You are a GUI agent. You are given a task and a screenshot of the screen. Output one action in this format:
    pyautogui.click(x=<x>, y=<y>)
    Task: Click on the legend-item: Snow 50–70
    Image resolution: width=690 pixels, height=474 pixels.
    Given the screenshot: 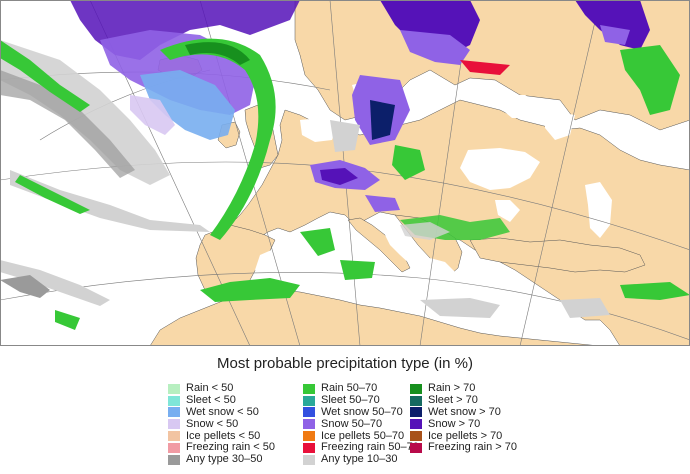 What is the action you would take?
    pyautogui.click(x=361, y=424)
    